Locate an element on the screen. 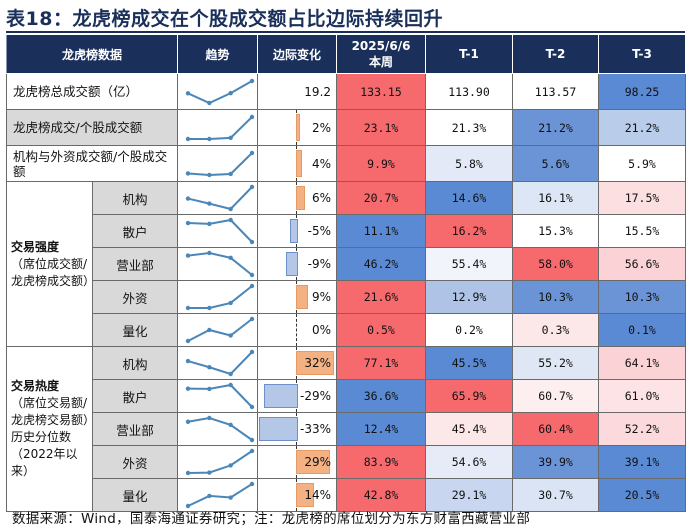  value-t1: 29.1% is located at coordinates (469, 495).